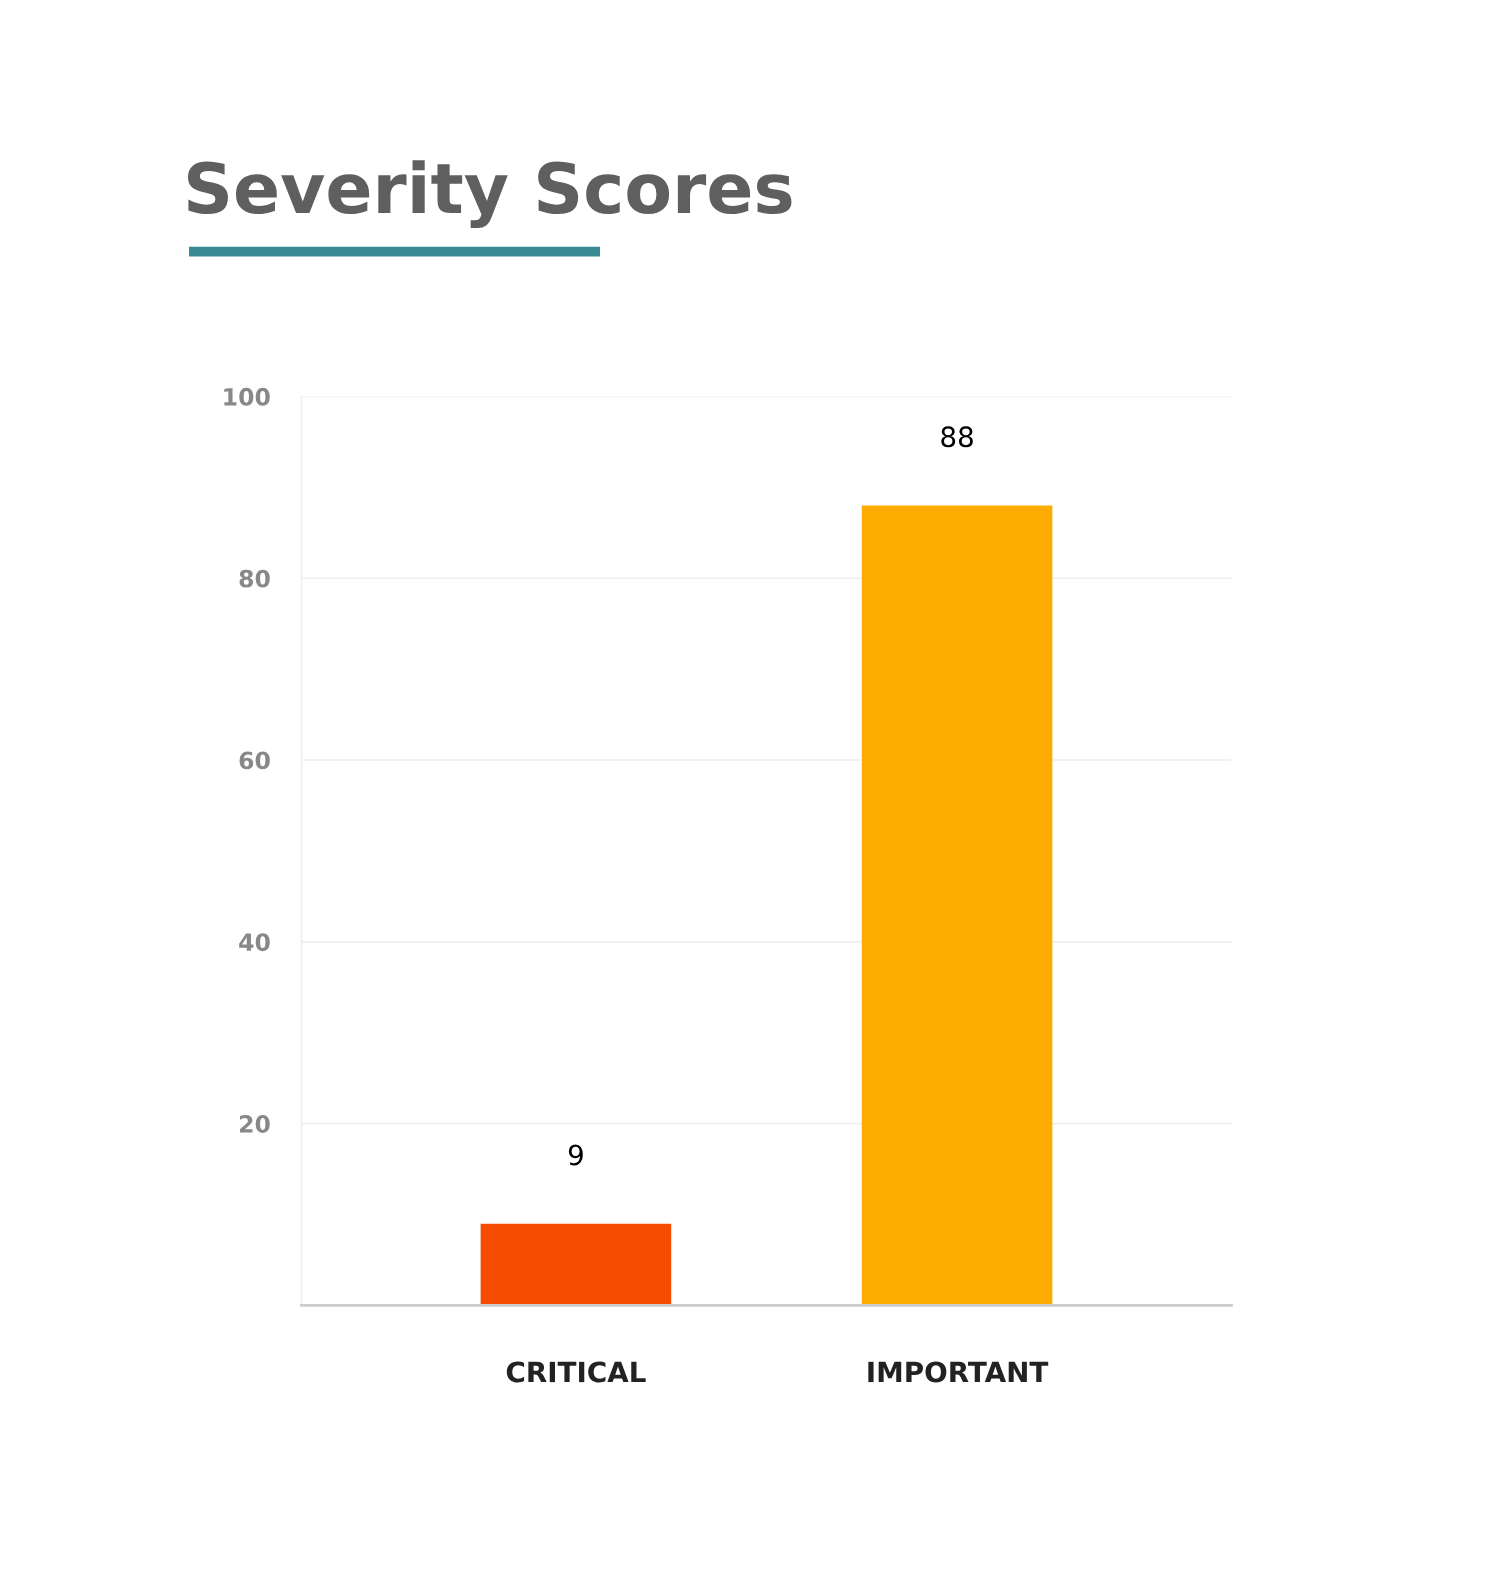 This screenshot has height=1592, width=1500. Describe the element at coordinates (254, 942) in the screenshot. I see `y-tick-label: 40` at that location.